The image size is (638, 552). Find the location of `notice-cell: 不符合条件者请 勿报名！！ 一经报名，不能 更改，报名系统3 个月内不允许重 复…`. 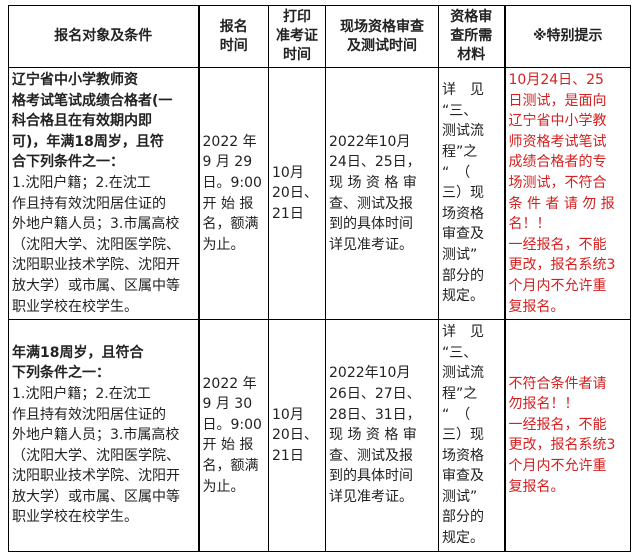

notice-cell: 不符合条件者请 勿报名！！ 一经报名，不能 更改，报名系统3 个月内不允许重 复… is located at coordinates (567, 435).